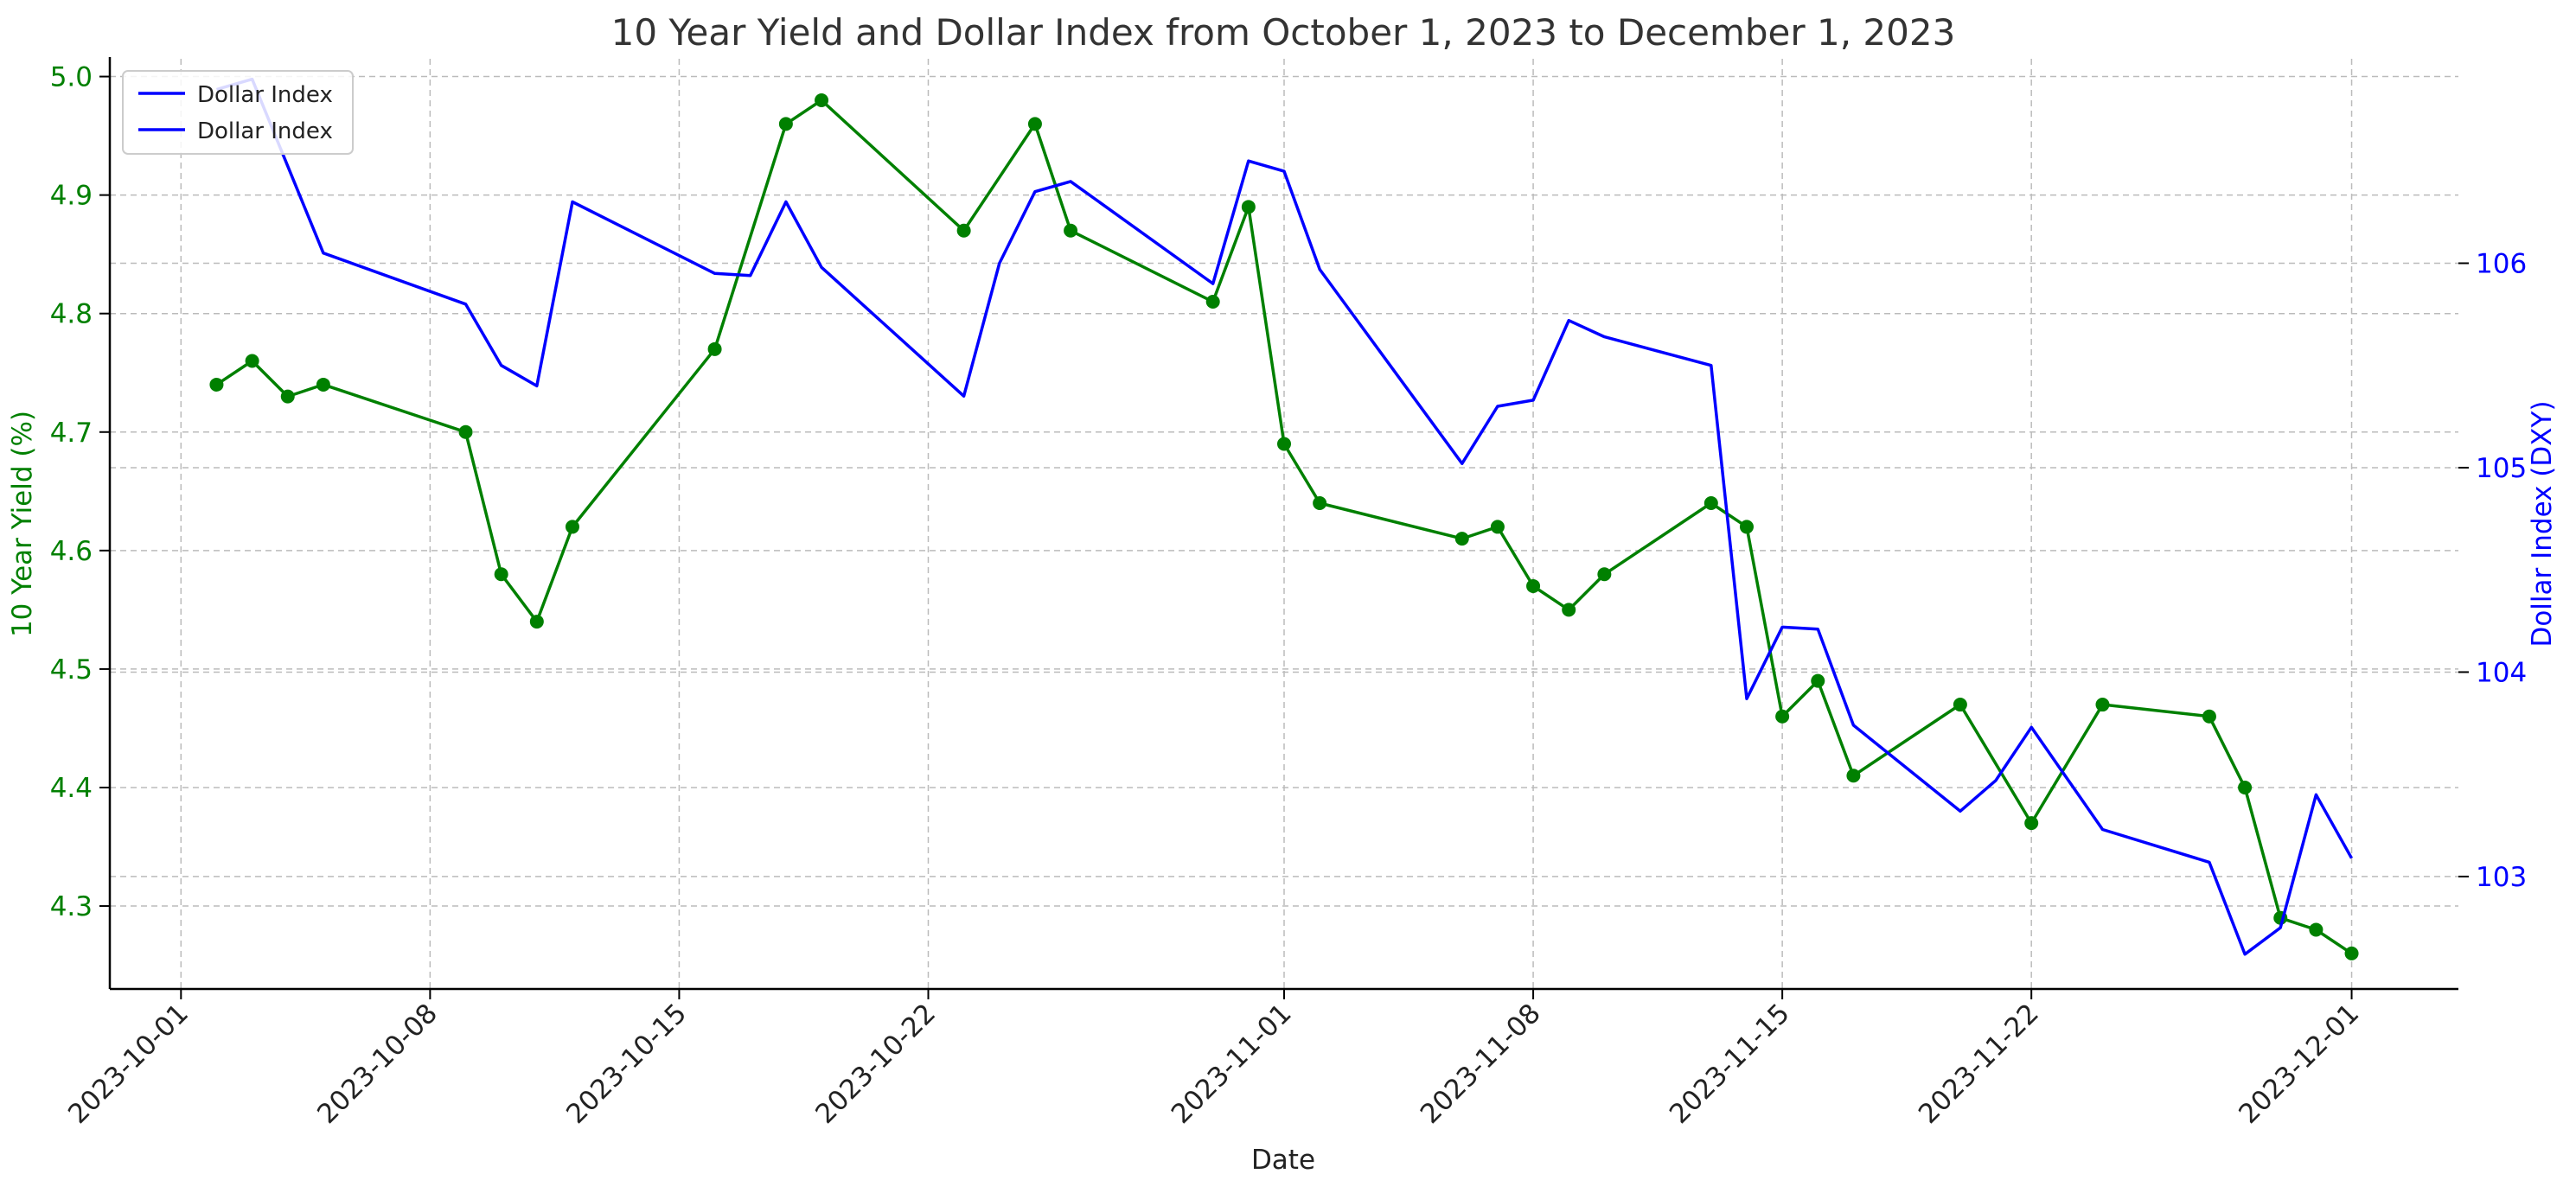 This screenshot has width=2576, height=1193. Describe the element at coordinates (72, 314) in the screenshot. I see `y-left-tick-label: 4.8` at that location.